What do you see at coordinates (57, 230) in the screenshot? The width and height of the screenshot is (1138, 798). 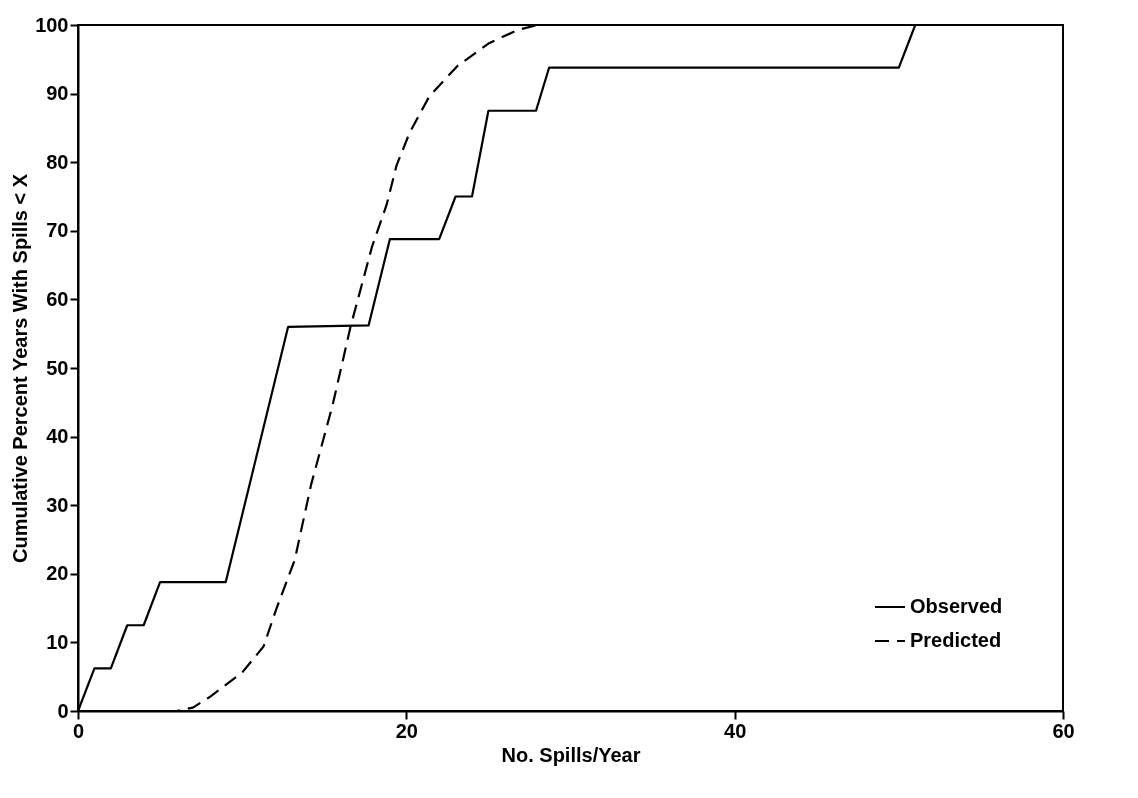 I see `y-tick-label: 70` at bounding box center [57, 230].